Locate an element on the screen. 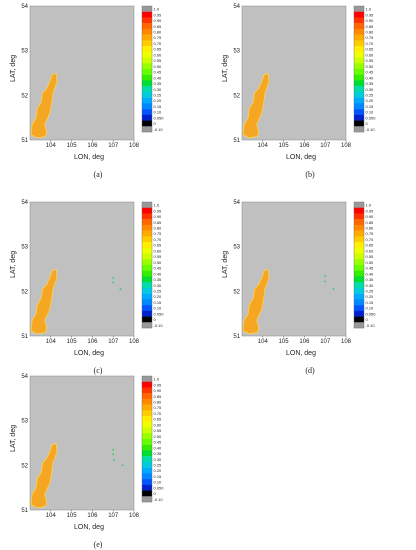 The height and width of the screenshot is (550, 416). x-tick-label: 105 is located at coordinates (72, 516).